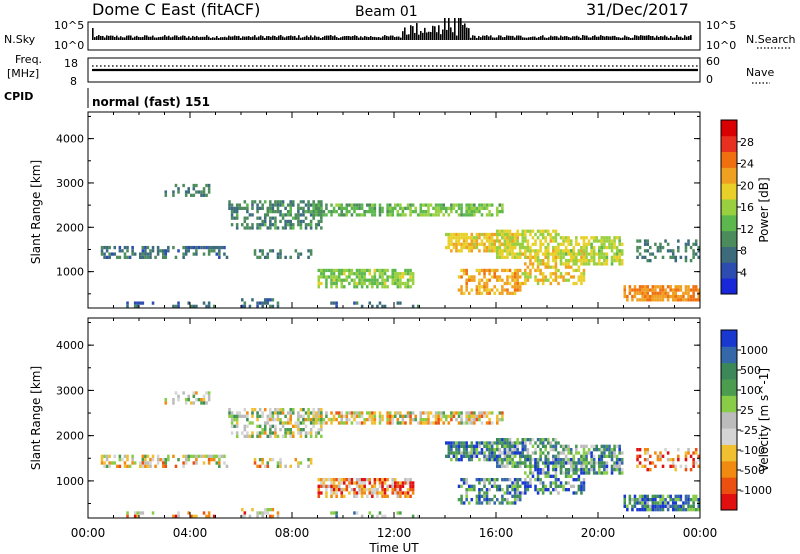  What do you see at coordinates (747, 410) in the screenshot?
I see `colorbar-tick-label: 25` at bounding box center [747, 410].